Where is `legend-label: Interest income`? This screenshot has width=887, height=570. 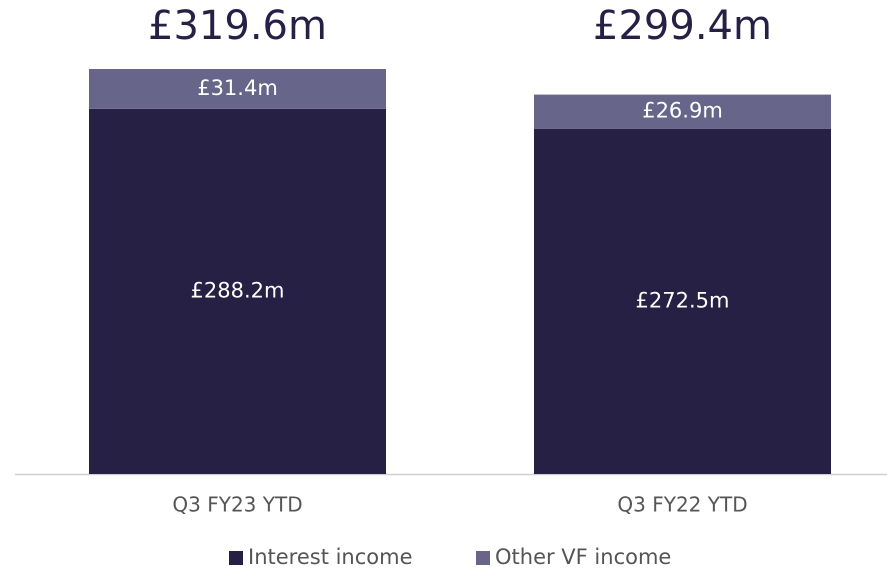 legend-label: Interest income is located at coordinates (330, 557).